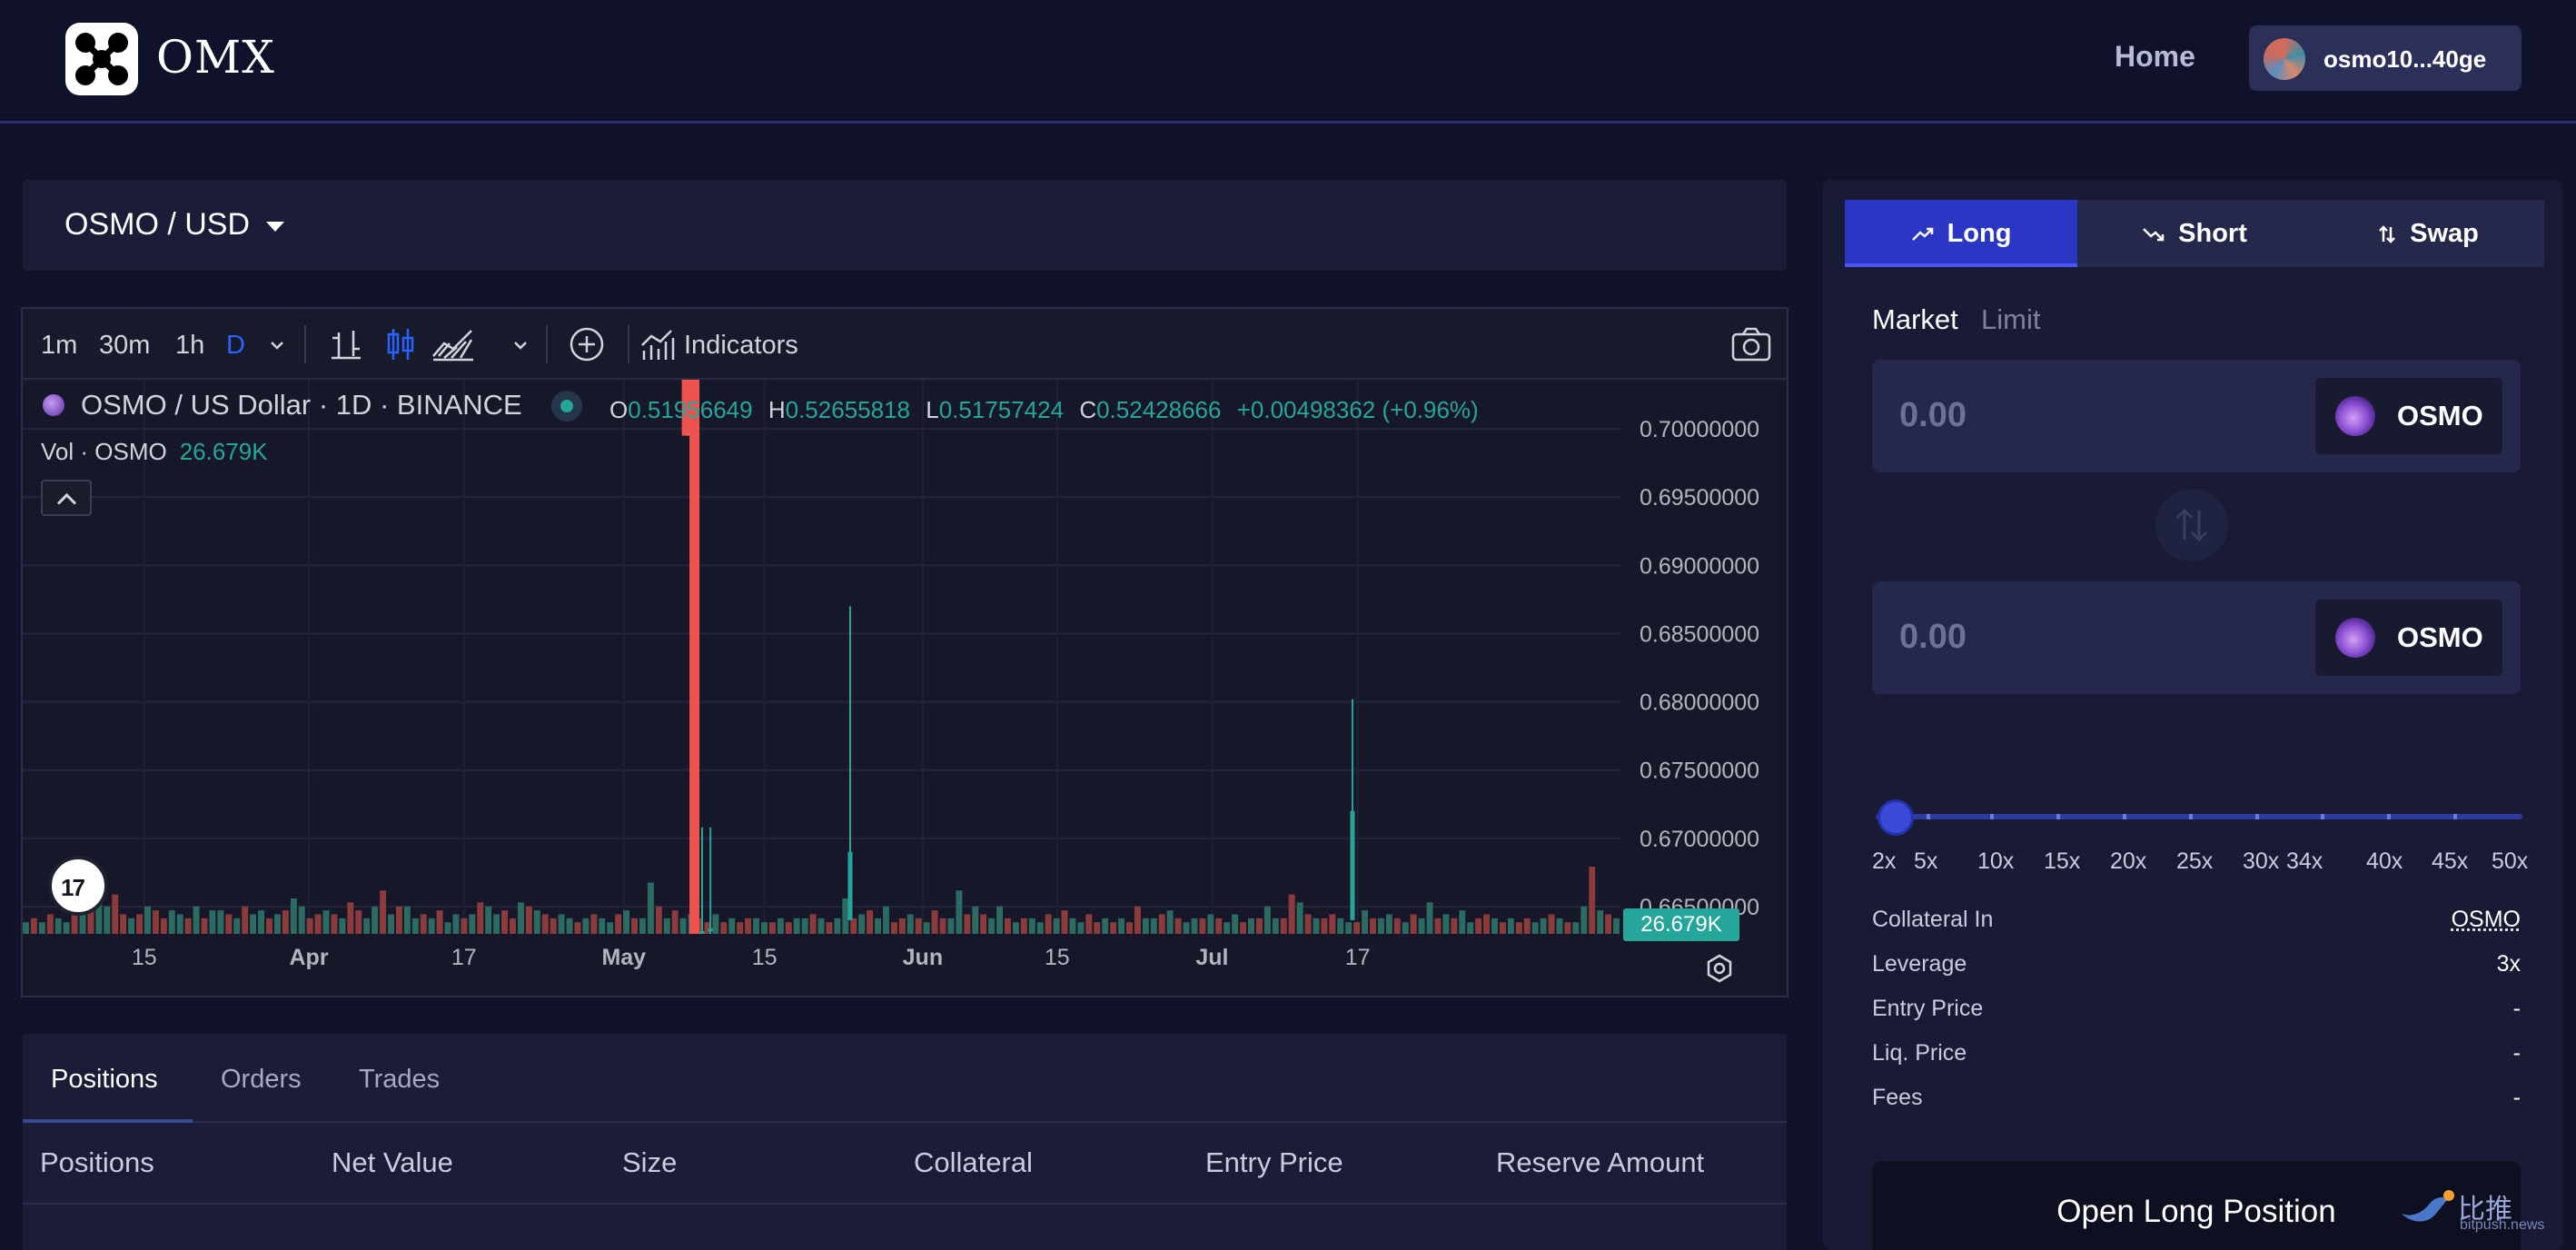 The height and width of the screenshot is (1250, 2576). I want to click on slider-mark, so click(1992, 816).